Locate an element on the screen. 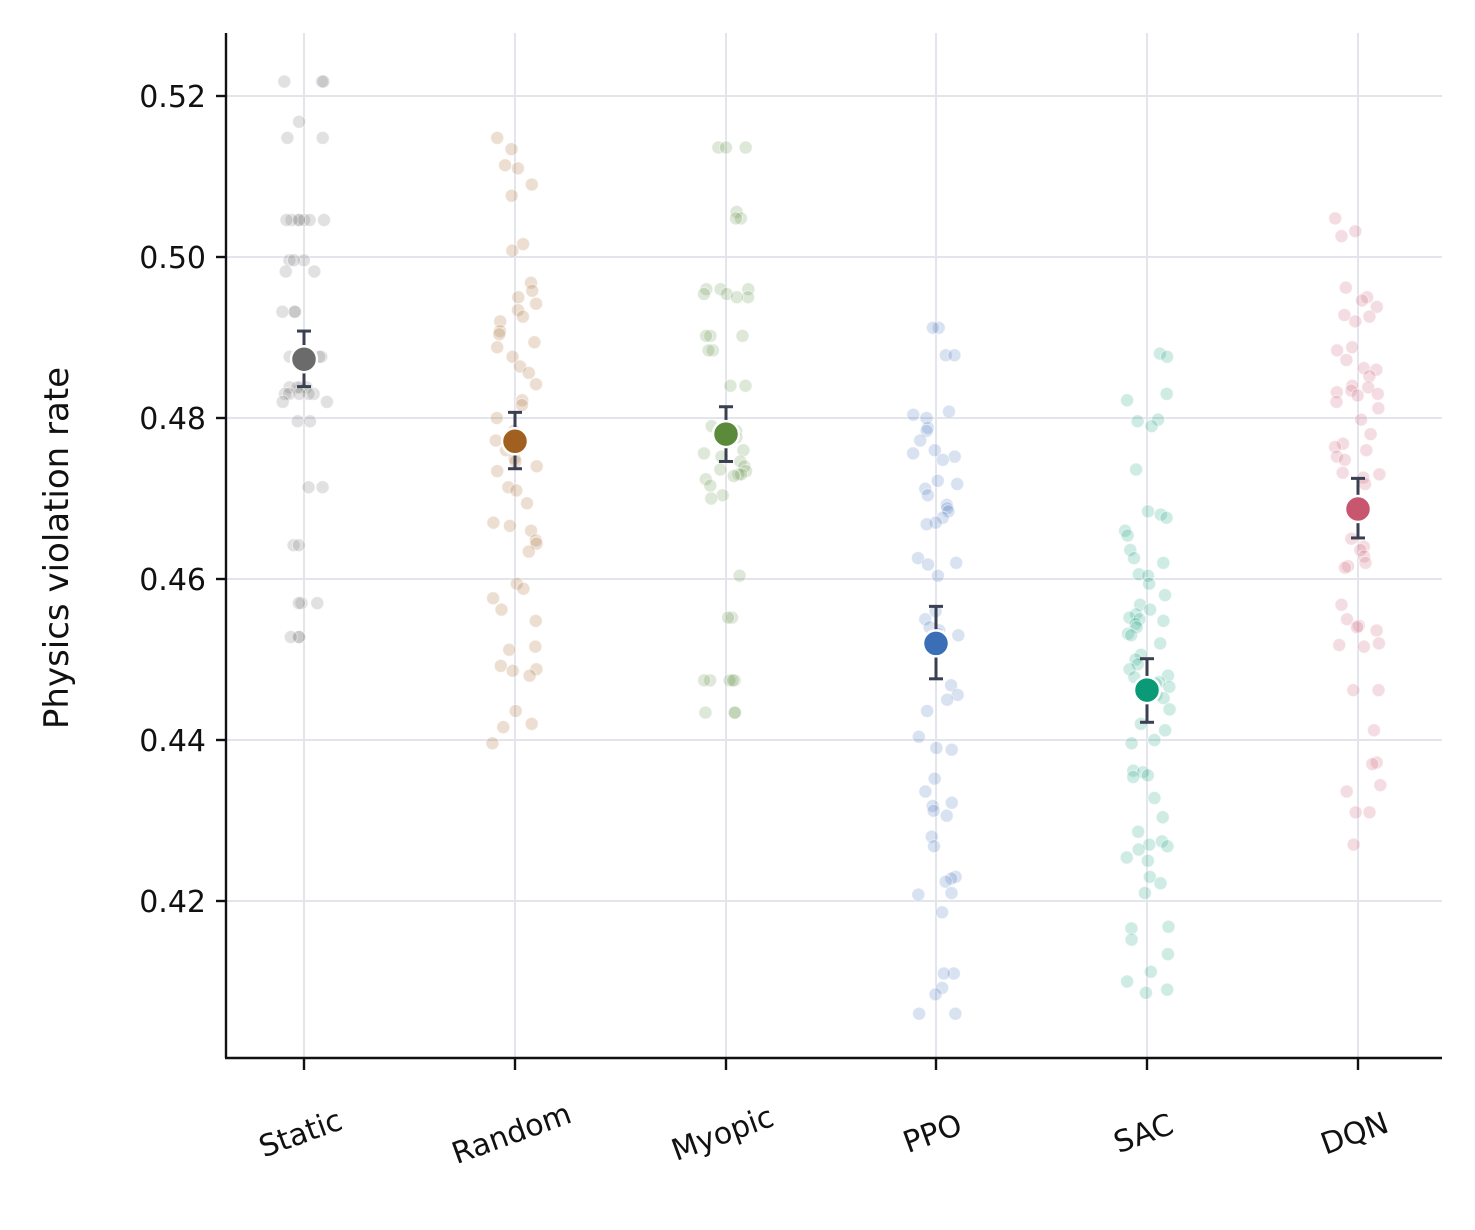 The width and height of the screenshot is (1475, 1230). y-tick-label: 0.48 is located at coordinates (172, 419).